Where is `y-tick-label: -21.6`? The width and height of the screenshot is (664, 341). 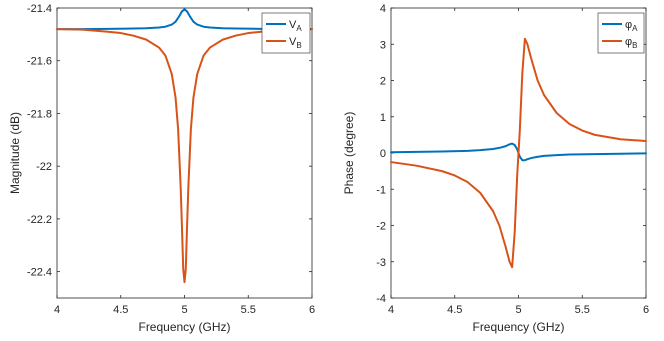
y-tick-label: -21.6 is located at coordinates (39, 62).